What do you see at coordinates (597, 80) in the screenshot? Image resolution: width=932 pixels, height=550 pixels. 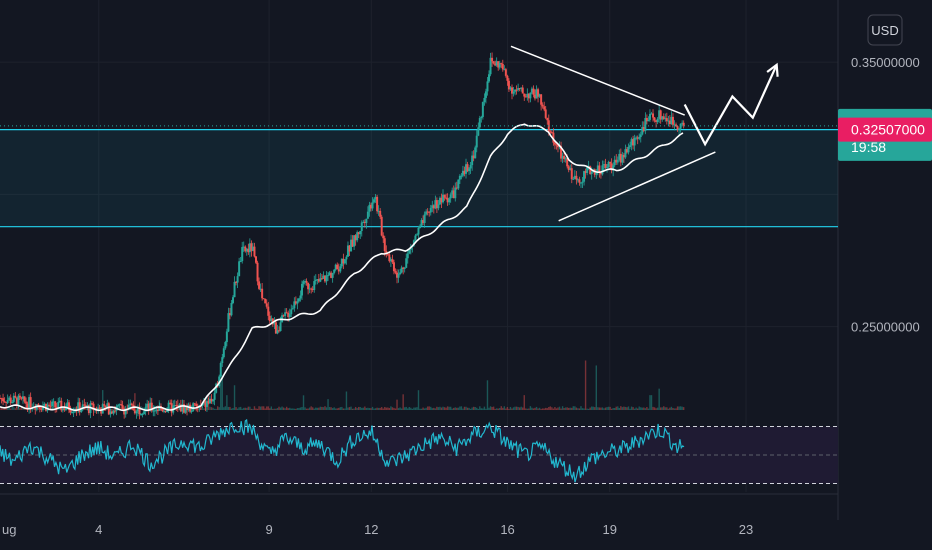 I see `triangle-upper-line` at bounding box center [597, 80].